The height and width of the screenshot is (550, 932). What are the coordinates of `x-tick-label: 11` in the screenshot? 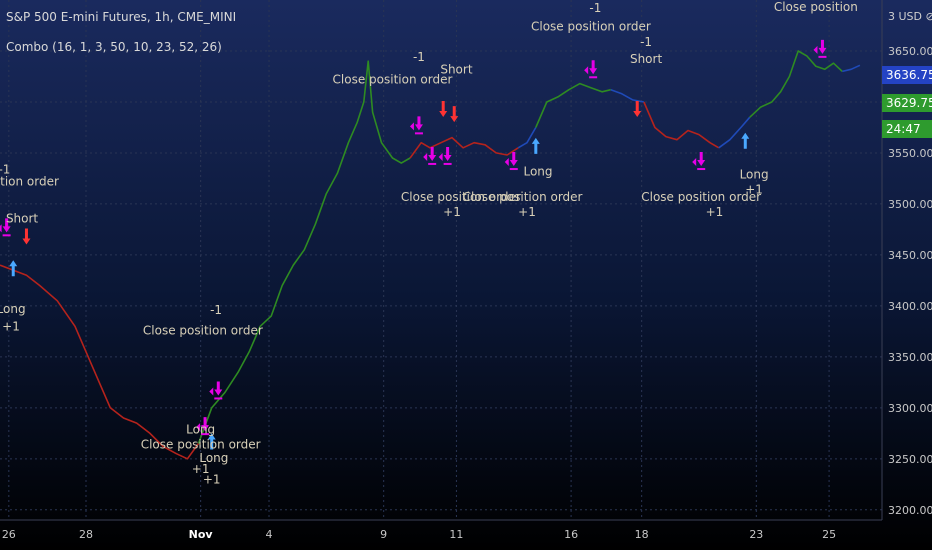 It's located at (456, 534).